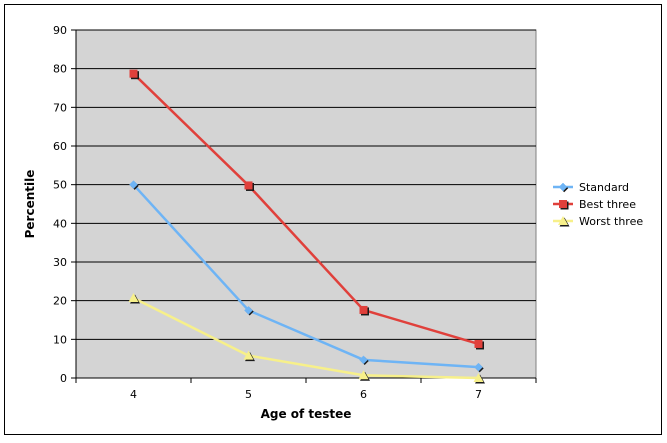 The height and width of the screenshot is (443, 667). I want to click on x-tick-label-4: 4, so click(133, 394).